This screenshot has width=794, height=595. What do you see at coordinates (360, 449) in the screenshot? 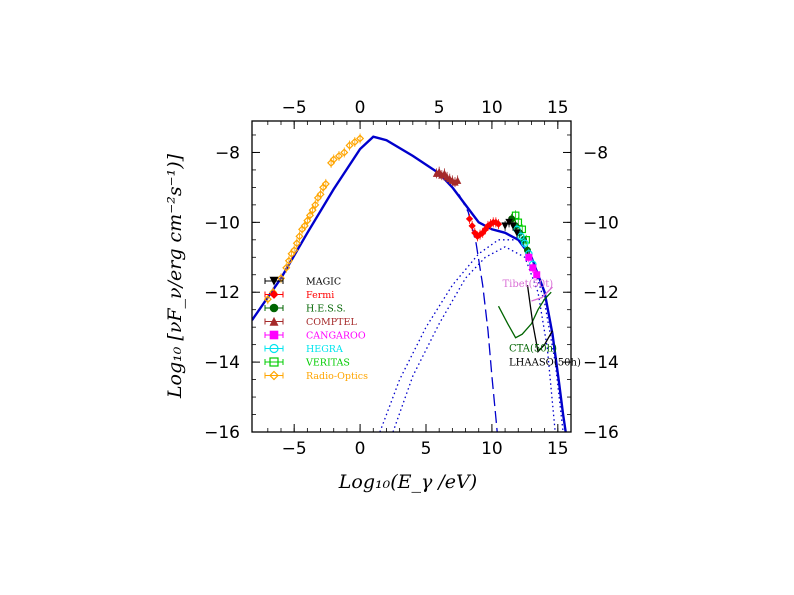
I see `x-tick-label: 0` at bounding box center [360, 449].